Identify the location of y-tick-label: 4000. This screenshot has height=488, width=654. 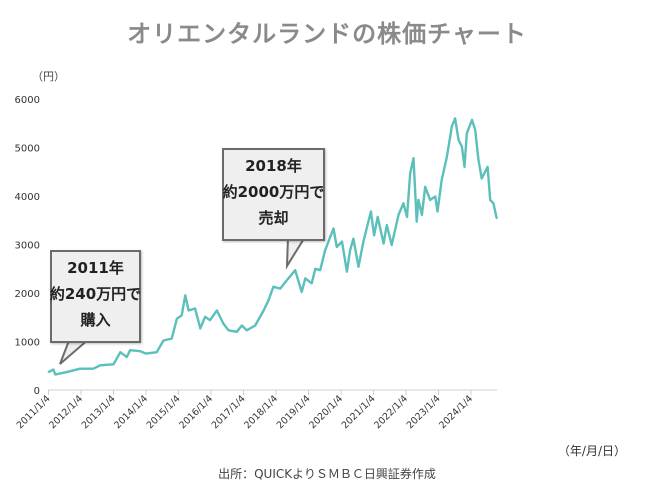
(27, 197).